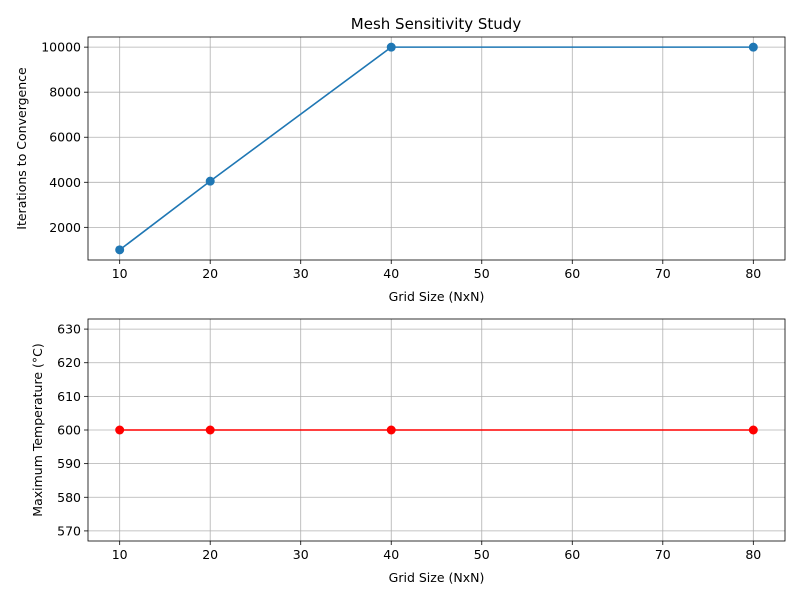  Describe the element at coordinates (69, 463) in the screenshot. I see `y-tick-label: 590` at that location.